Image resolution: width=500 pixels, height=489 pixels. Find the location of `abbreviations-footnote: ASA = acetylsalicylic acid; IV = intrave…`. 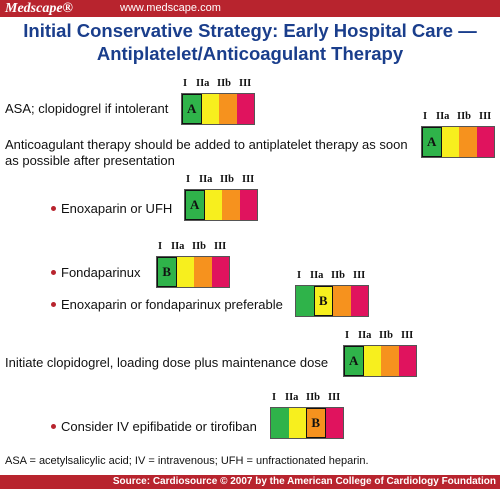

abbreviations-footnote: ASA = acetylsalicylic acid; IV = intrave… is located at coordinates (187, 461).